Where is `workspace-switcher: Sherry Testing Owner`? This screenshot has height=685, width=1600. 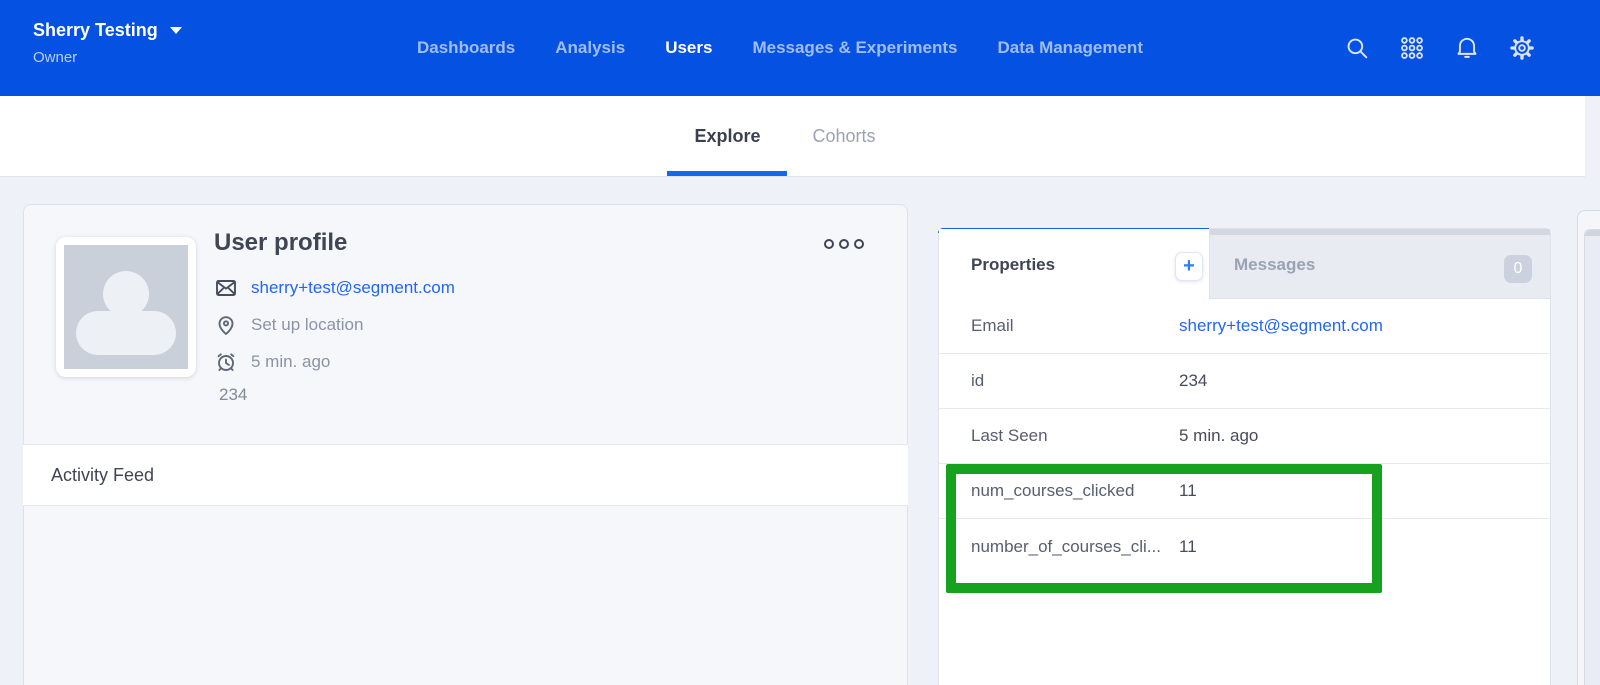 workspace-switcher: Sherry Testing Owner is located at coordinates (107, 43).